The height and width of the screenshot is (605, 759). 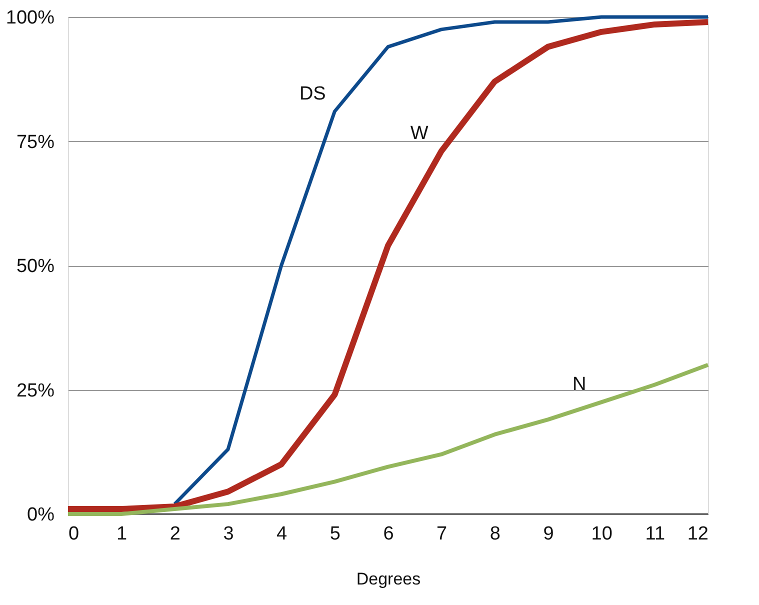 What do you see at coordinates (495, 534) in the screenshot?
I see `x-tick-label: 8` at bounding box center [495, 534].